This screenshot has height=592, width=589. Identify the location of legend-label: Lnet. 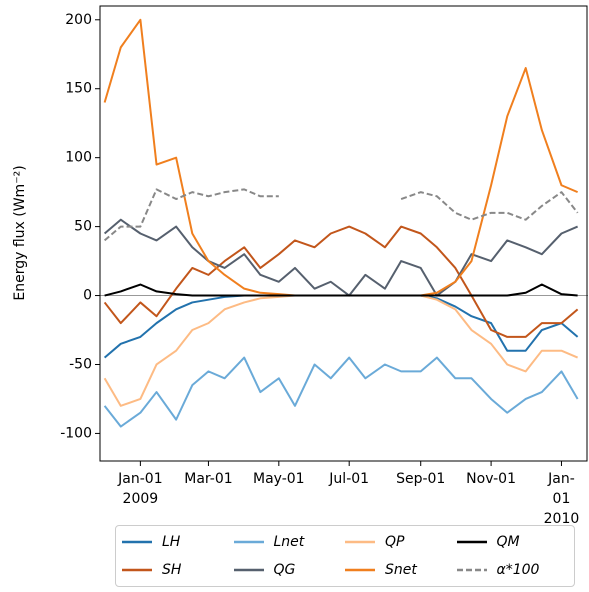
(289, 542).